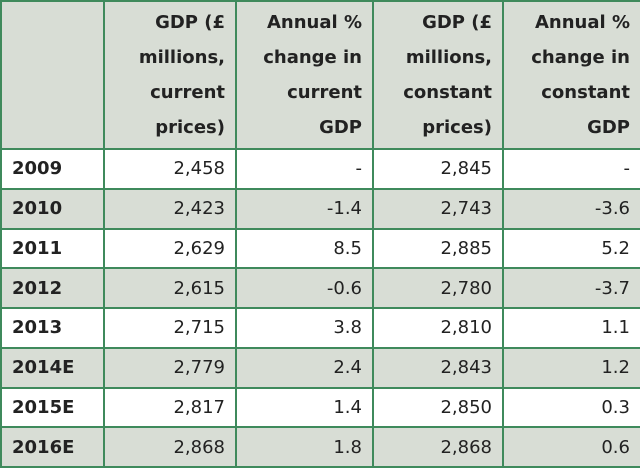  I want to click on cell: 2,779, so click(170, 367).